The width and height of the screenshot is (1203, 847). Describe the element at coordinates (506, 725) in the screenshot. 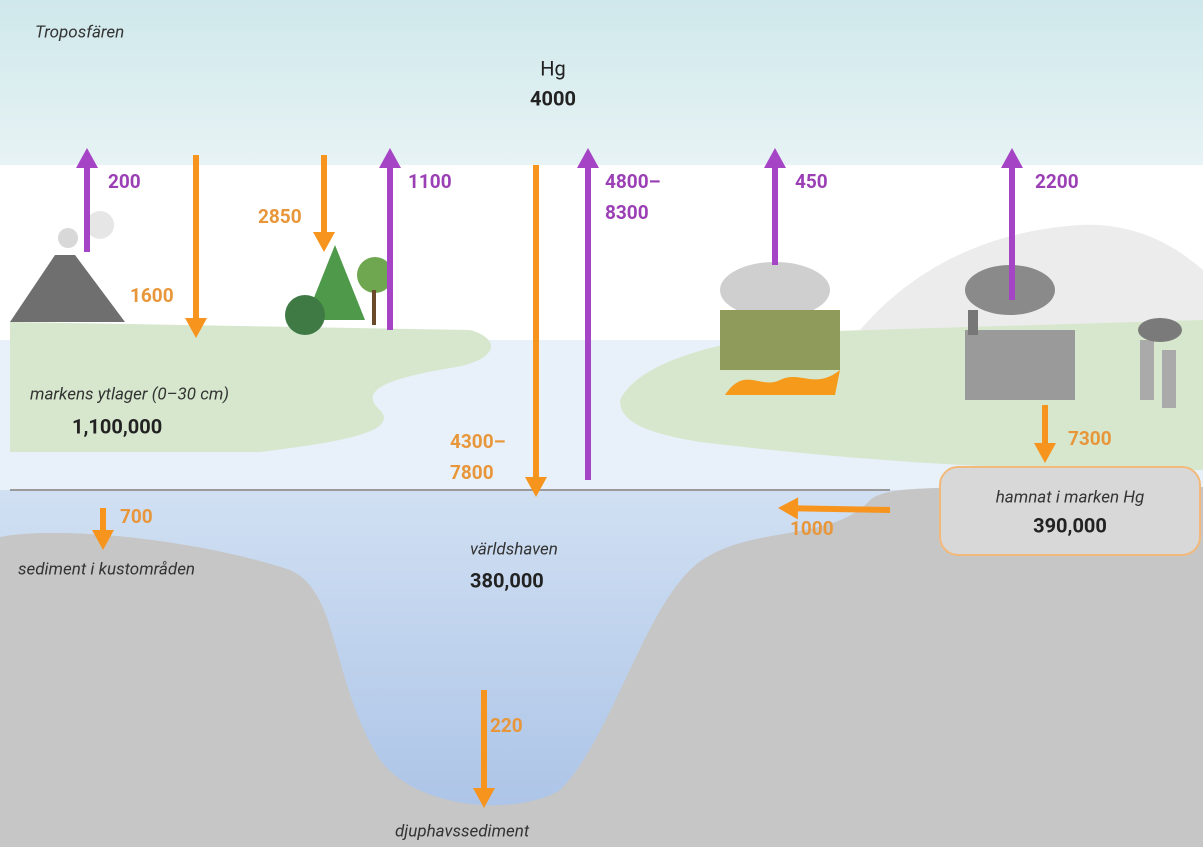

I see `flux-label: 220` at that location.